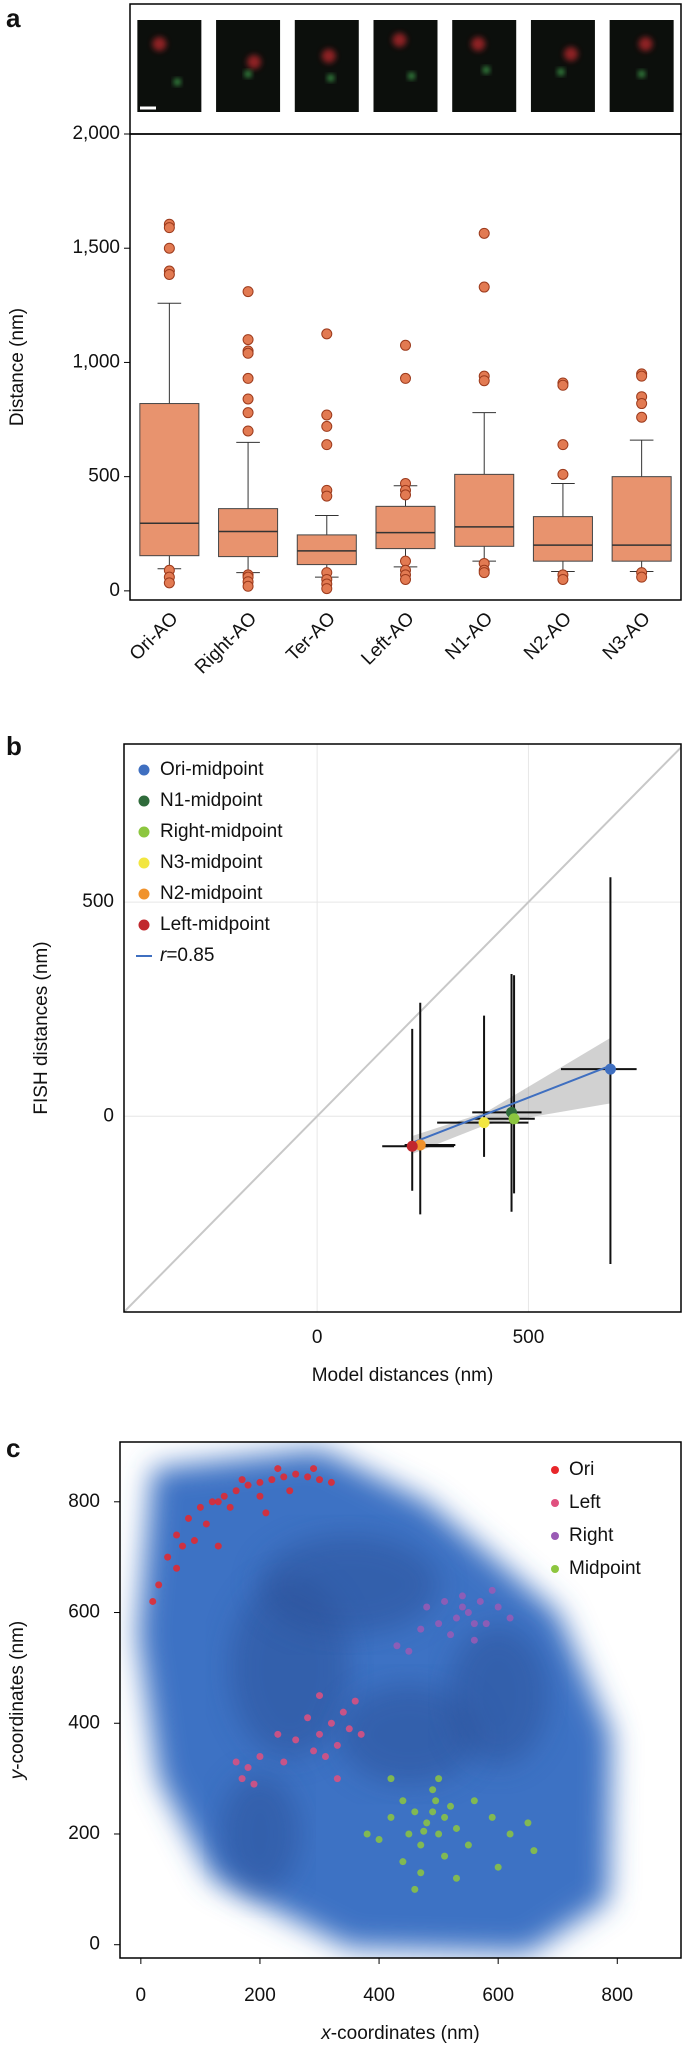 The width and height of the screenshot is (685, 2050). I want to click on density-shade, so click(498, 1695).